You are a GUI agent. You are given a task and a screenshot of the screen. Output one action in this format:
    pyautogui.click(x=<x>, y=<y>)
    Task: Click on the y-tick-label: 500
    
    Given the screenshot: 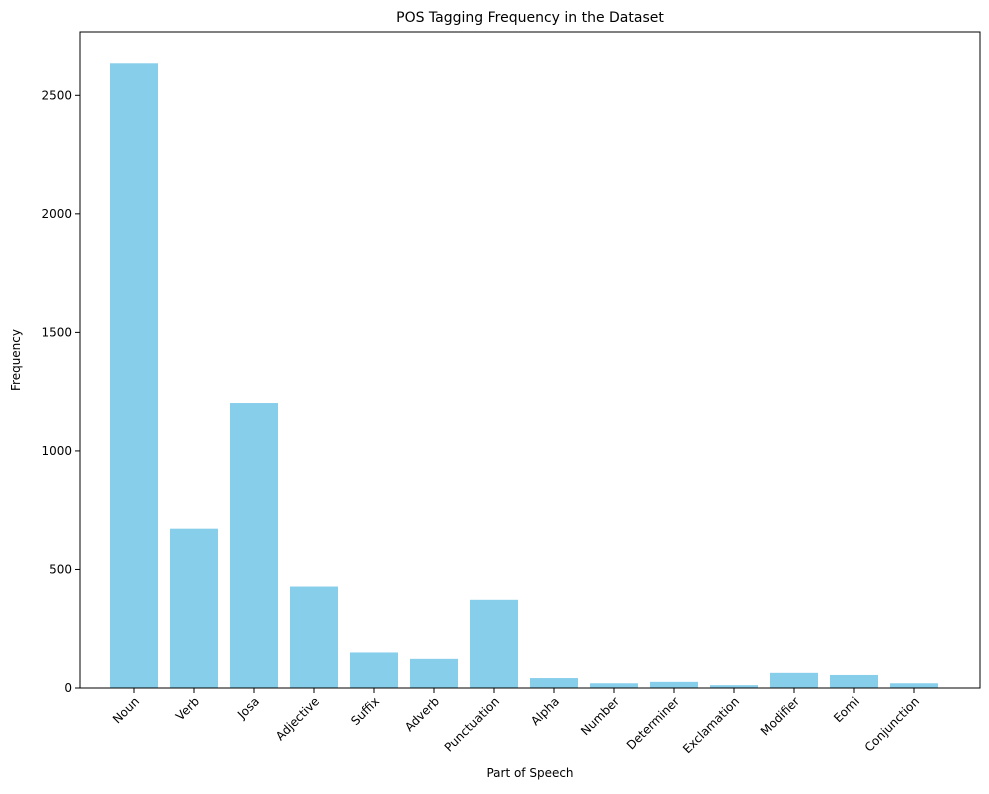 What is the action you would take?
    pyautogui.click(x=60, y=569)
    